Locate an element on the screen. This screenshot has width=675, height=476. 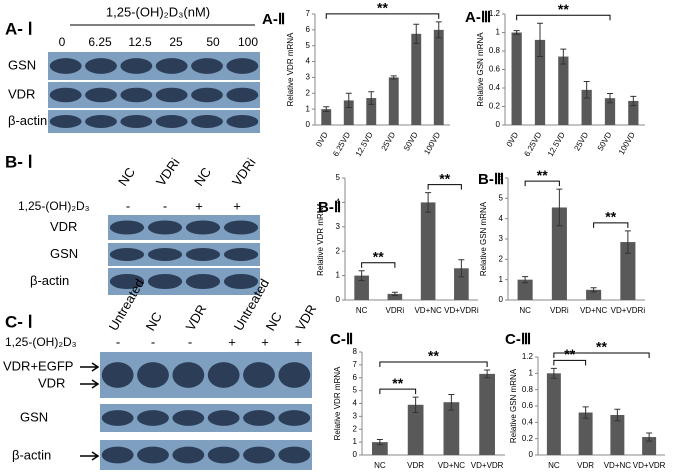
y-tick-label: 5 is located at coordinates (501, 197).